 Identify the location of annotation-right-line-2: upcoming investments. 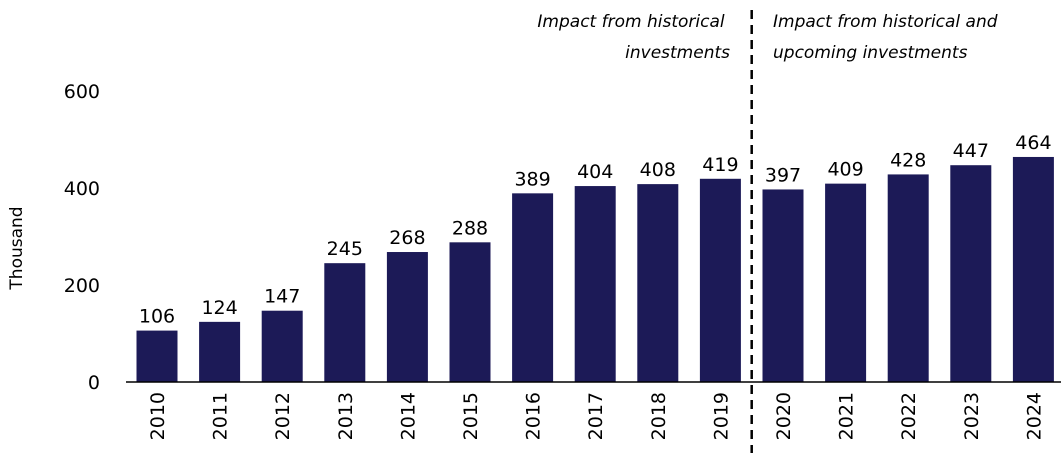
(870, 53).